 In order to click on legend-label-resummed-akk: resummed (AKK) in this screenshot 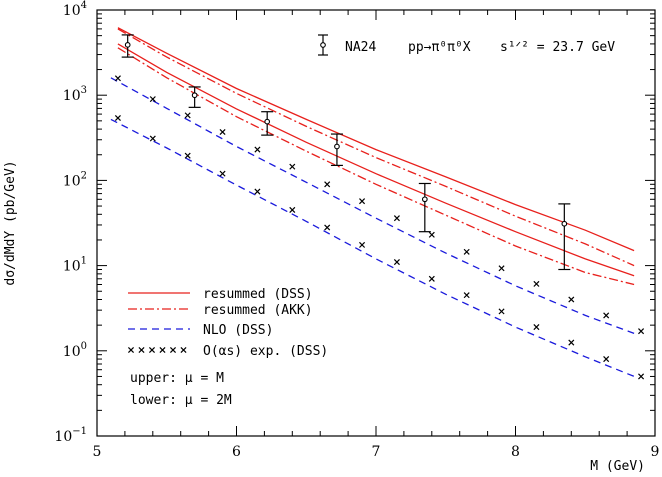, I will do `click(258, 310)`.